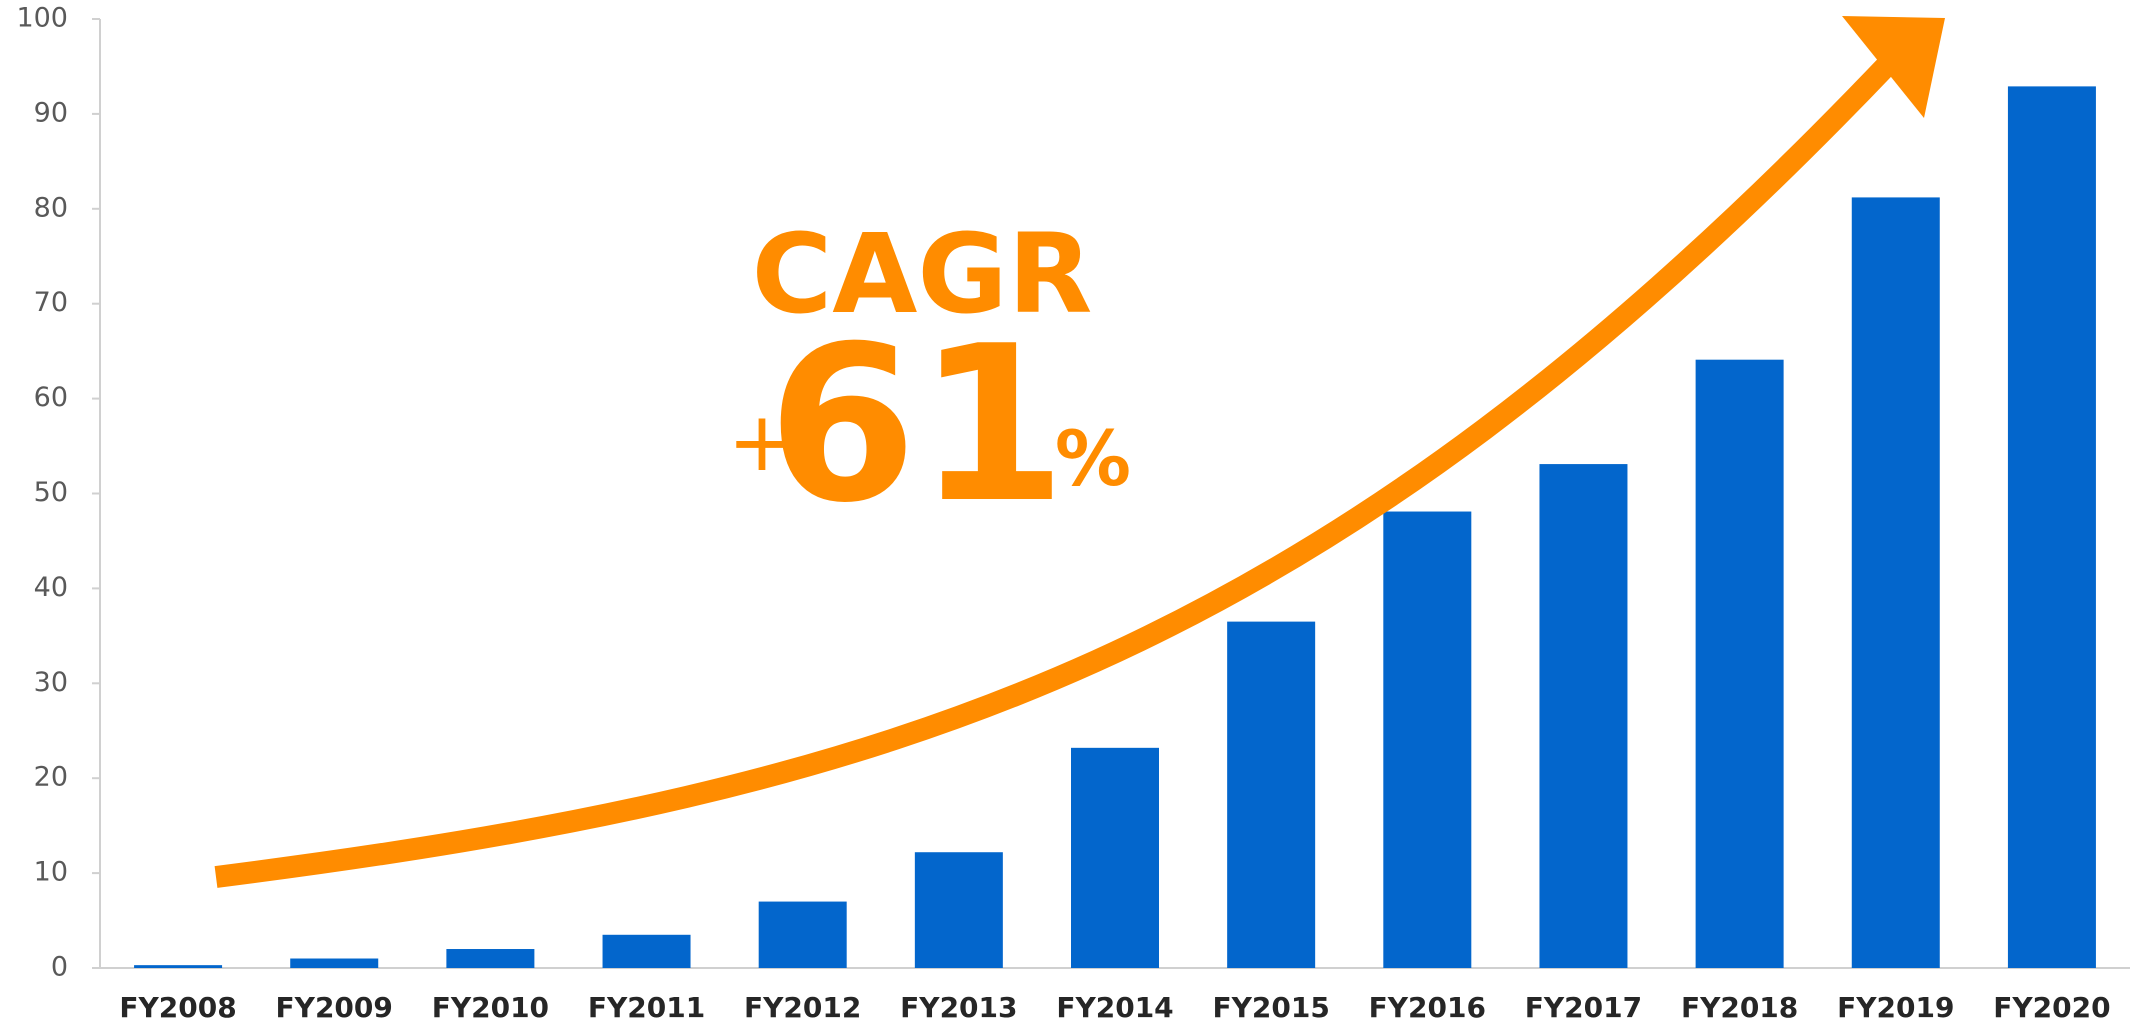 The image size is (2143, 1026). I want to click on y-tick-label: 90, so click(51, 112).